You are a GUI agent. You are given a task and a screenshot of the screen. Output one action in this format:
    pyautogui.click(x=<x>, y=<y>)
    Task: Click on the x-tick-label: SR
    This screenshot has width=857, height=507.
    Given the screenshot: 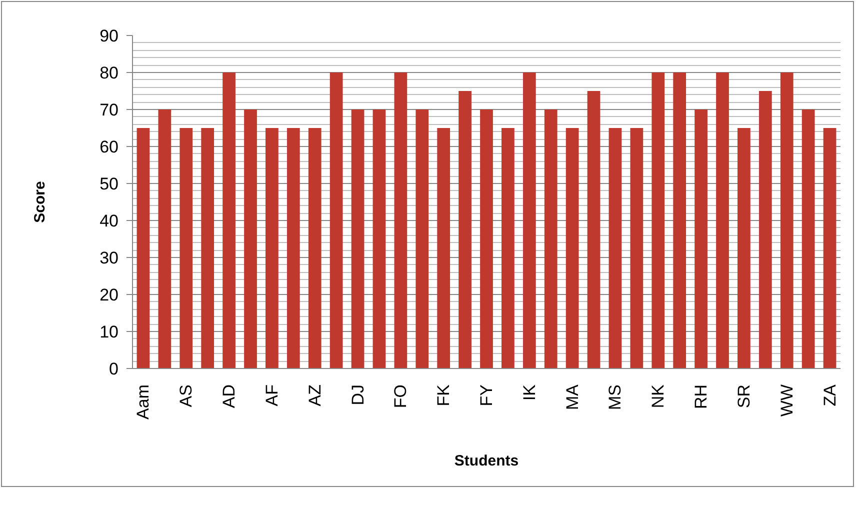 What is the action you would take?
    pyautogui.click(x=744, y=396)
    